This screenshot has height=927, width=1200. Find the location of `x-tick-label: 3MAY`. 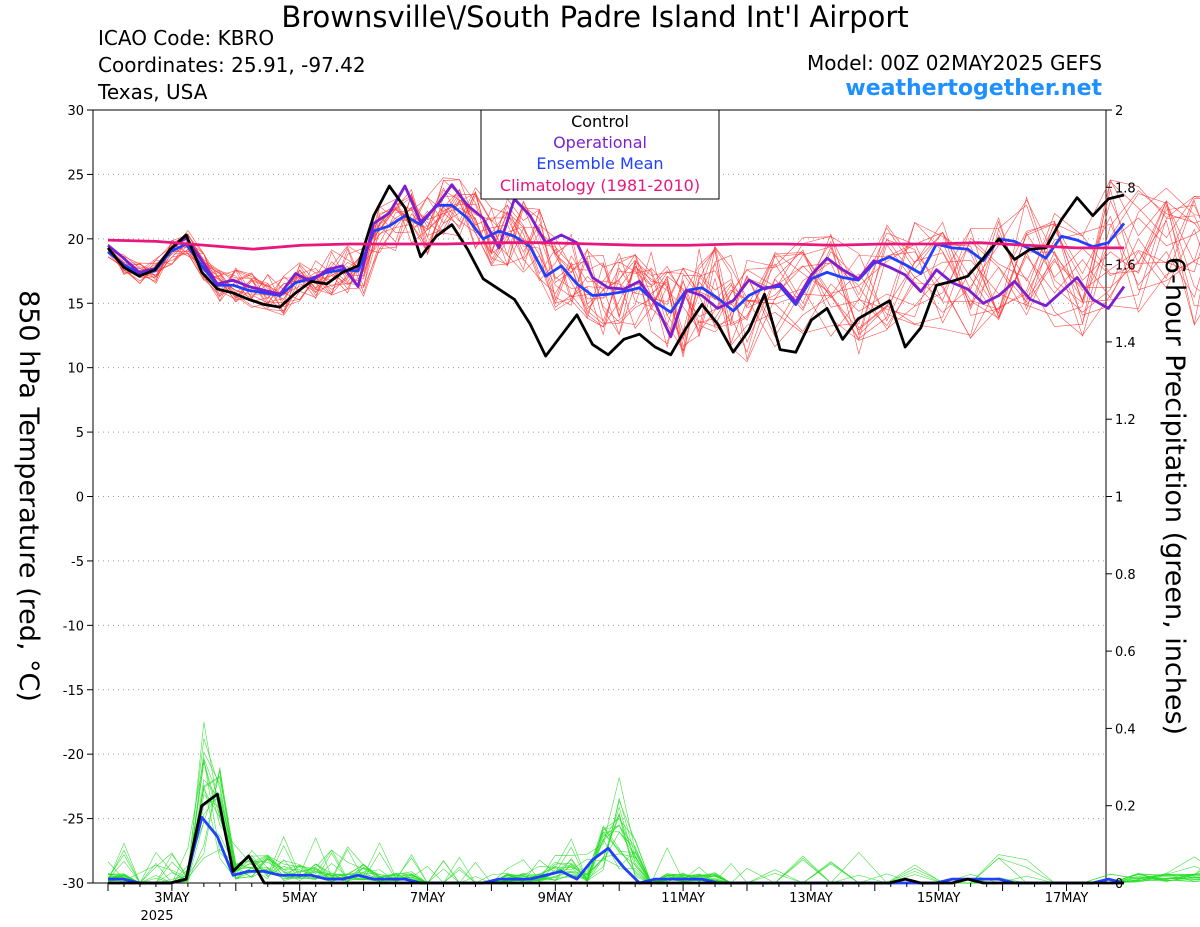

x-tick-label: 3MAY is located at coordinates (171, 898).